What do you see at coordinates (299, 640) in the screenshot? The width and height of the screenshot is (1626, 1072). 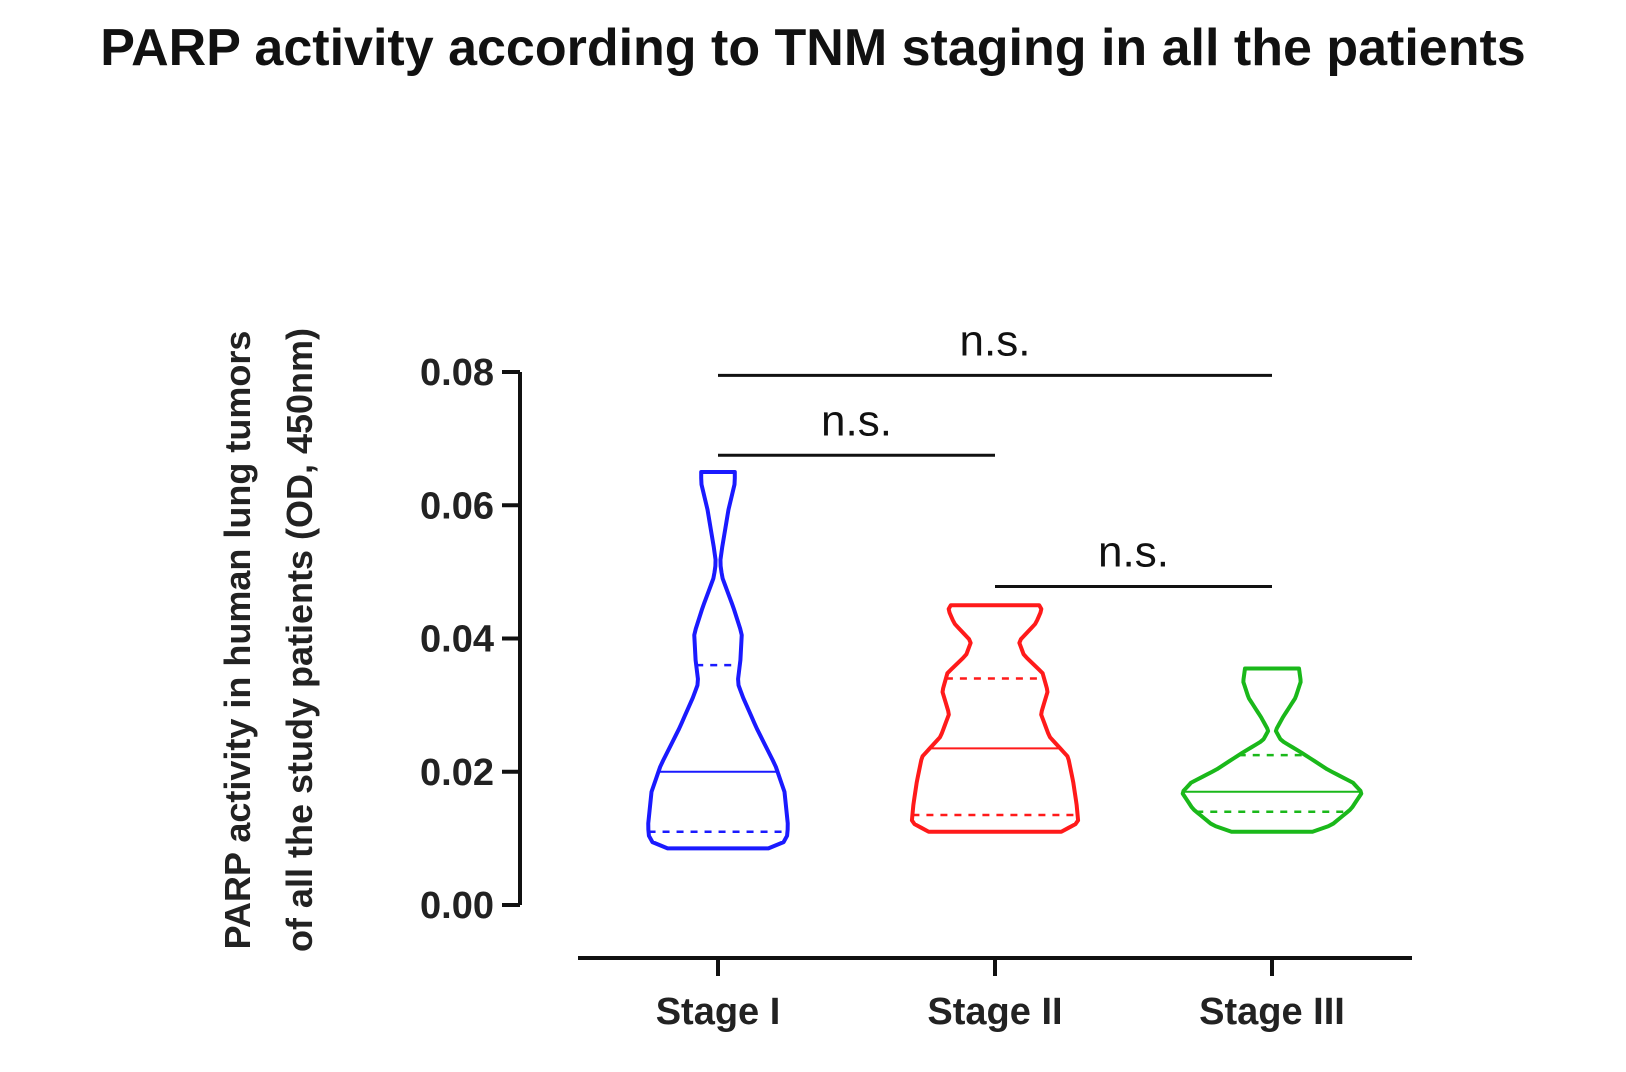 I see `y-axis-title-line: of all the study patients (OD, 450nm)` at bounding box center [299, 640].